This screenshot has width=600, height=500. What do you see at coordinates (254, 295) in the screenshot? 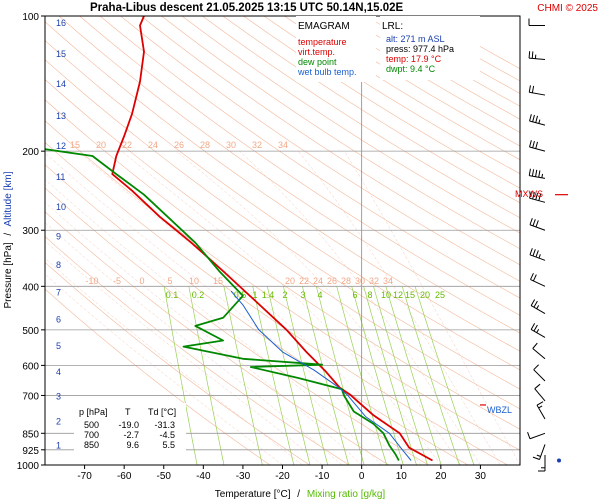
I see `mixing-ratio-label: 1` at bounding box center [254, 295].